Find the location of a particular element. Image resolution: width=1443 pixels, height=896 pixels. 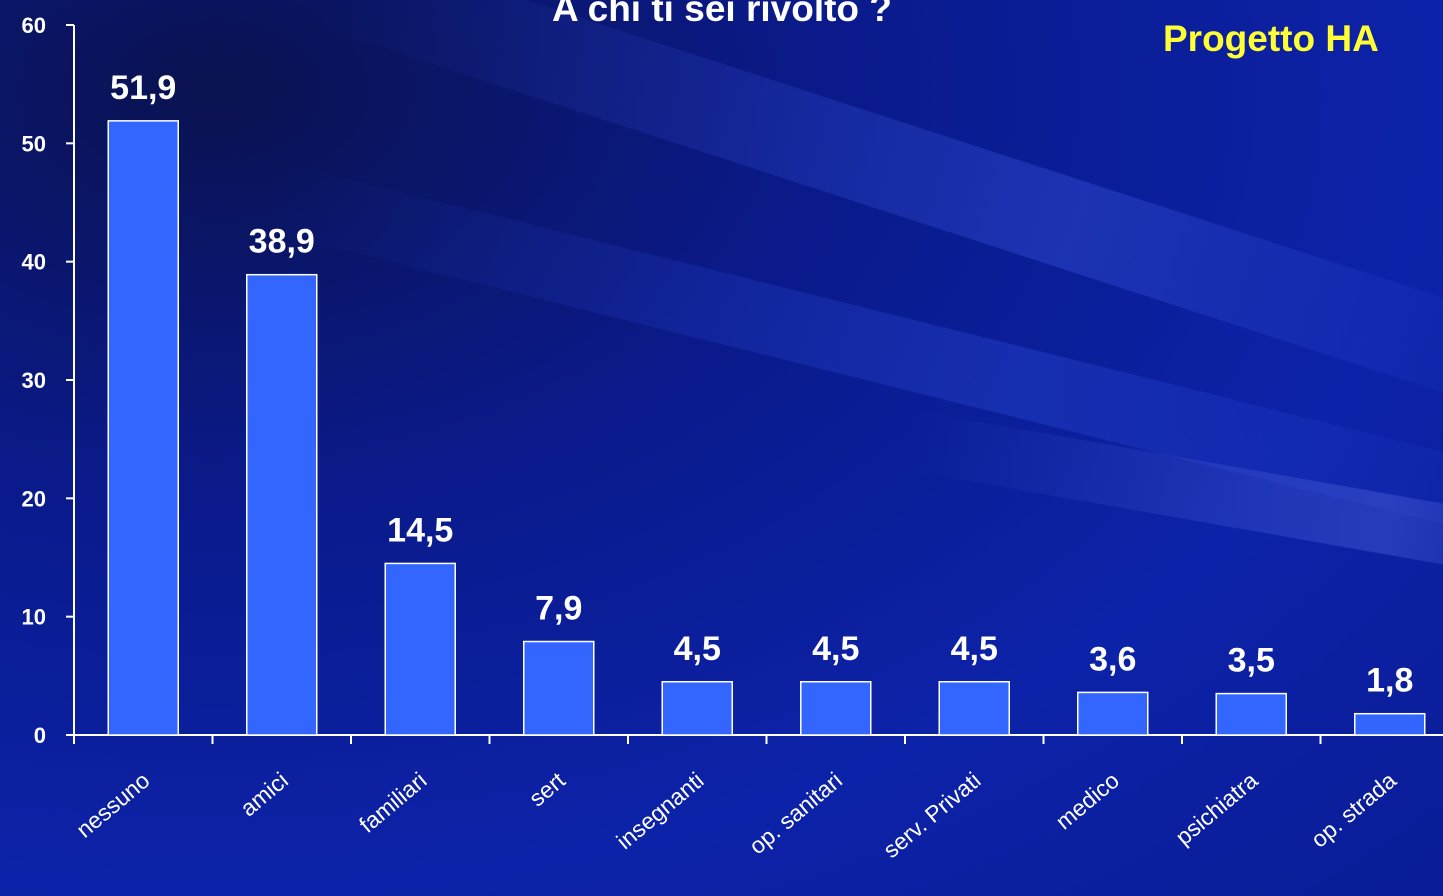

data-label: 51,9 is located at coordinates (143, 88).